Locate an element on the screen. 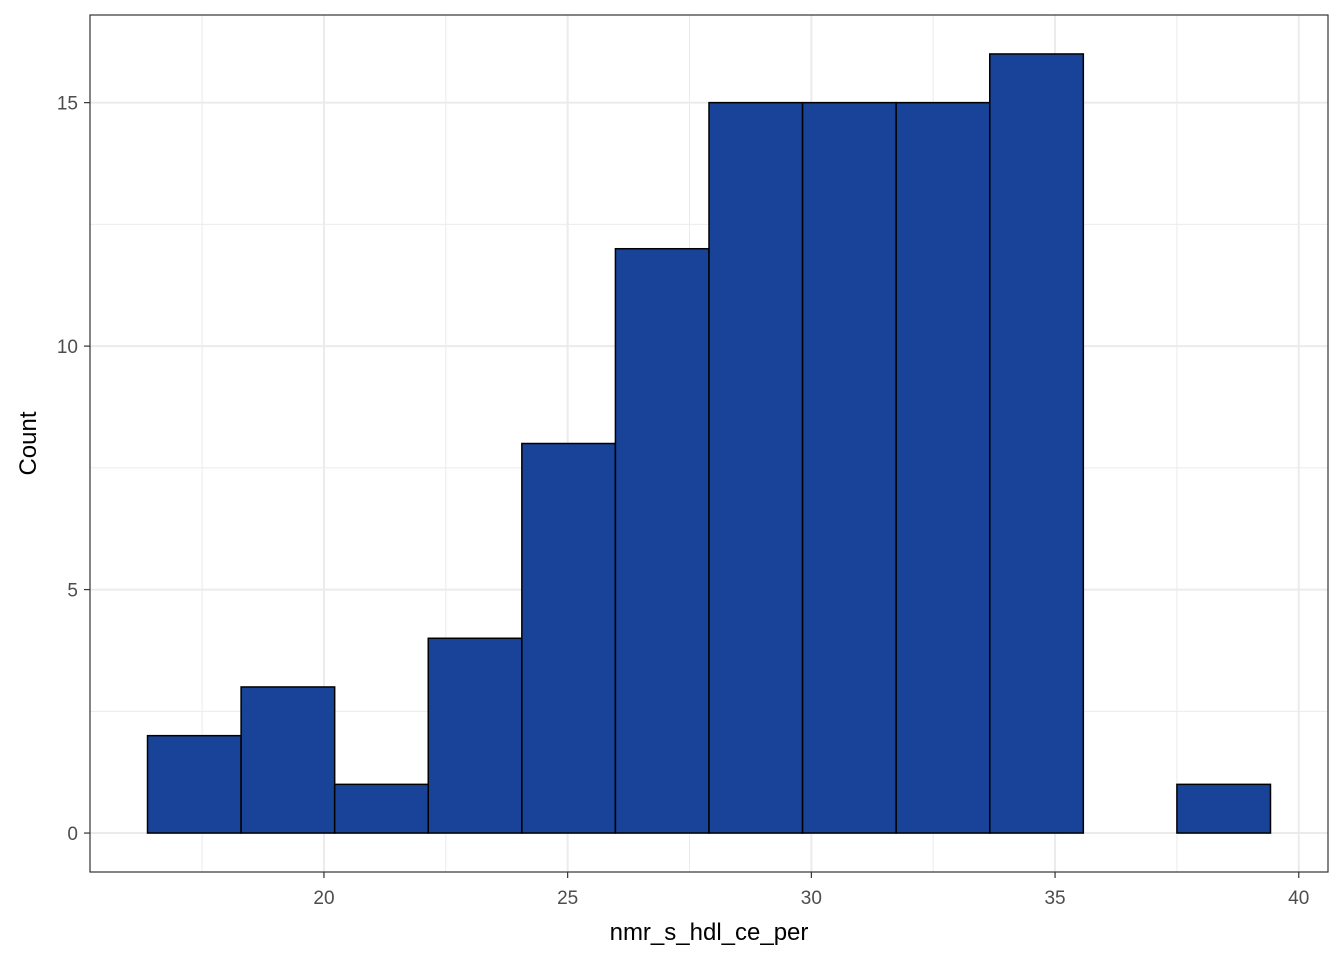 This screenshot has width=1344, height=960. x-tick-label: 40 is located at coordinates (1298, 898).